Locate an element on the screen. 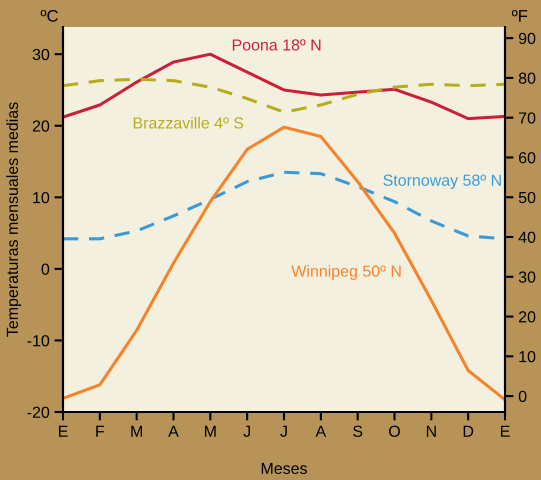 The image size is (541, 480). y-axis-title: Temperaturas mensuales medias is located at coordinates (14, 219).